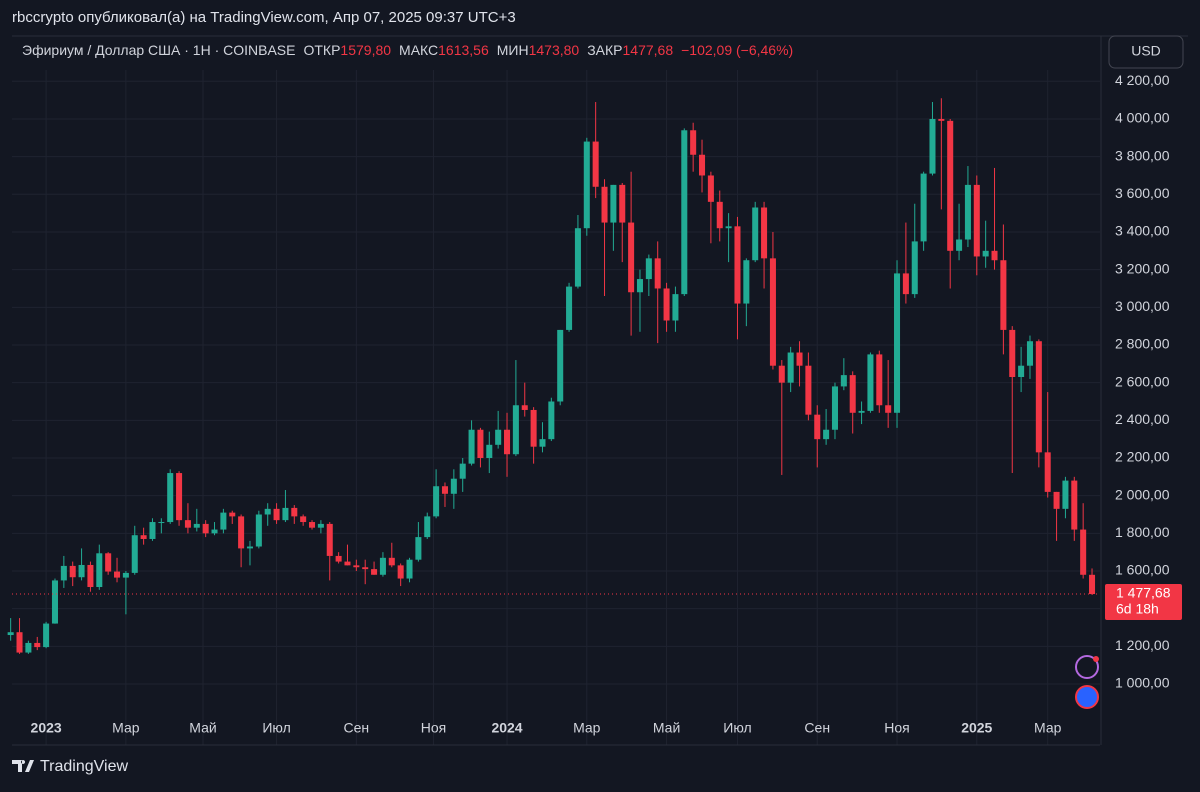  I want to click on currency: USD, so click(1146, 51).